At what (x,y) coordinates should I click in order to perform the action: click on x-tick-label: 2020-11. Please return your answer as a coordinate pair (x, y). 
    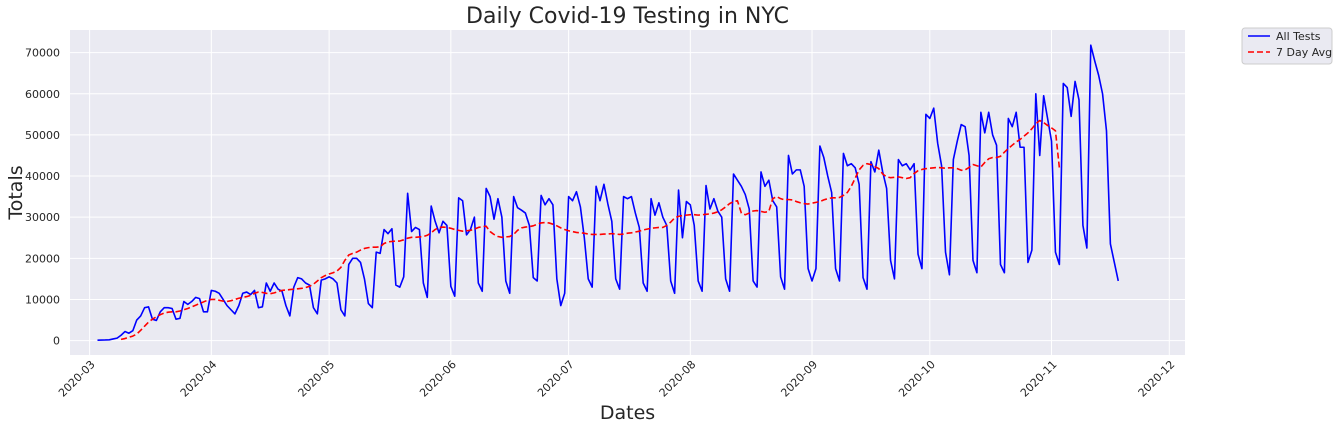
    Looking at the image, I should click on (1039, 379).